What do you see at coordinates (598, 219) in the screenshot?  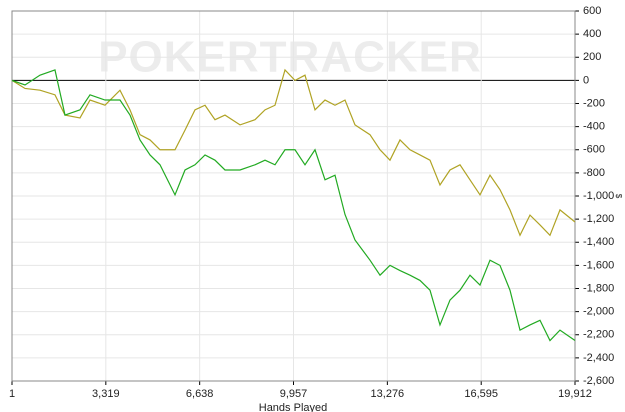 I see `y-tick-label: -1,200` at bounding box center [598, 219].